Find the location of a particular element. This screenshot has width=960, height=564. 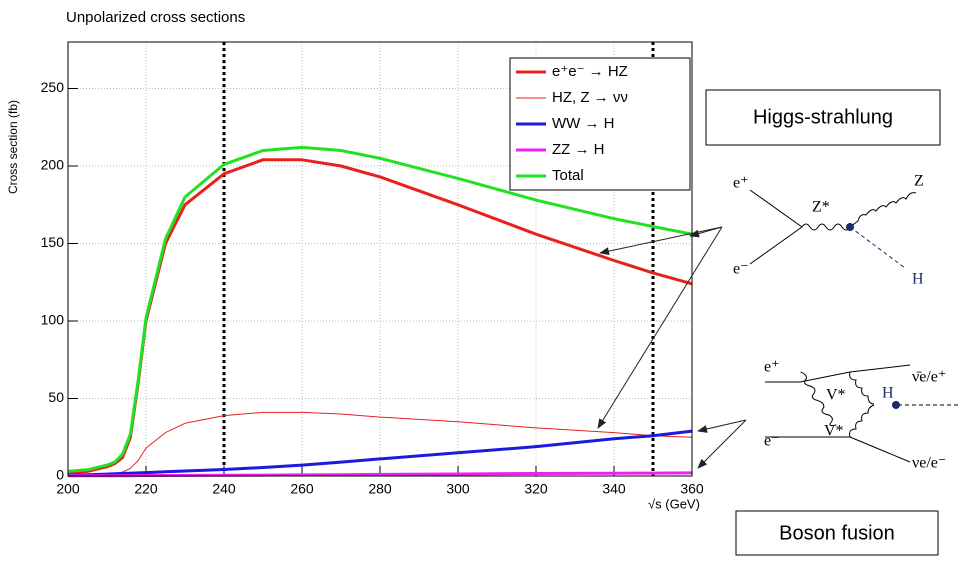

y-tick-label: 150 is located at coordinates (53, 242).